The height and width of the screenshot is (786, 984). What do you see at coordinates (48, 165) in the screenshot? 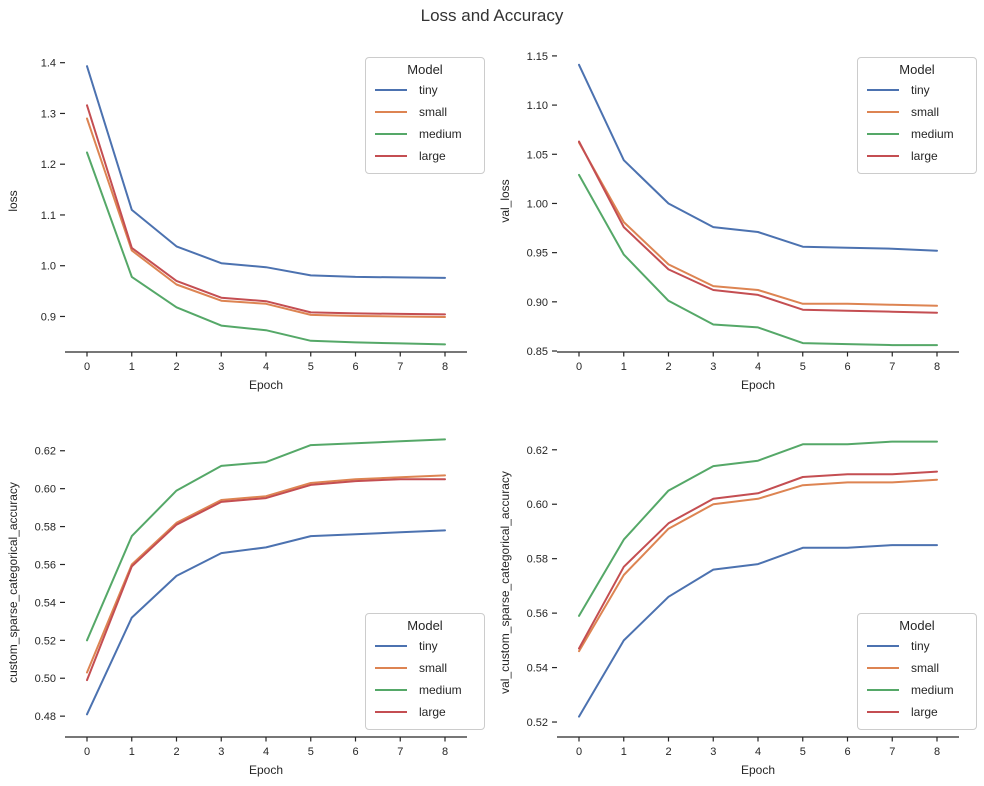
I see `y-tick-label: 1.2` at bounding box center [48, 165].